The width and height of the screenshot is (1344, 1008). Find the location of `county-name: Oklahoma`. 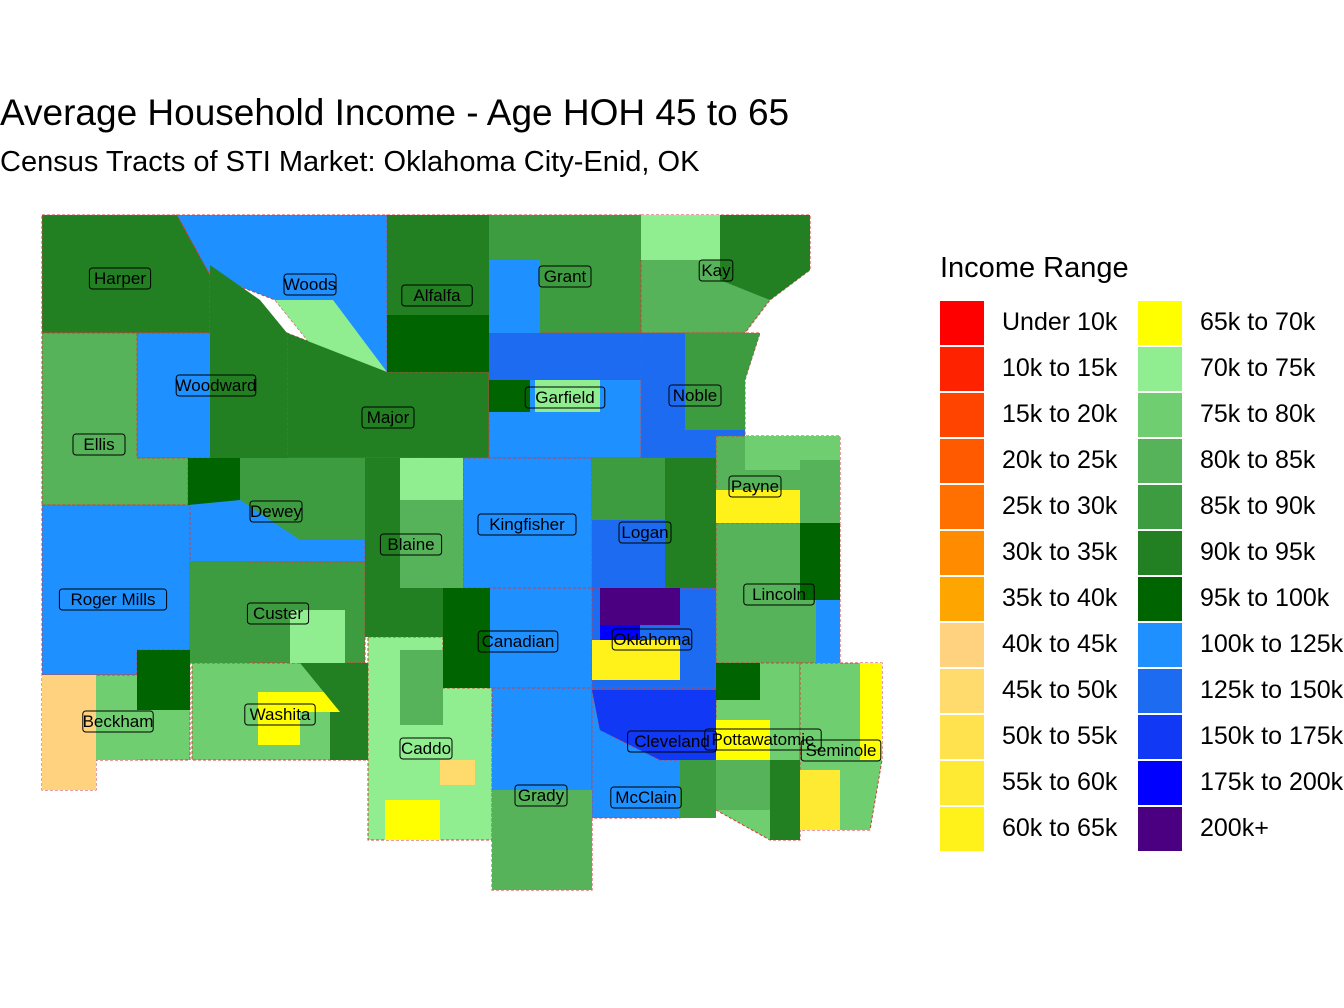

county-name: Oklahoma is located at coordinates (652, 639).